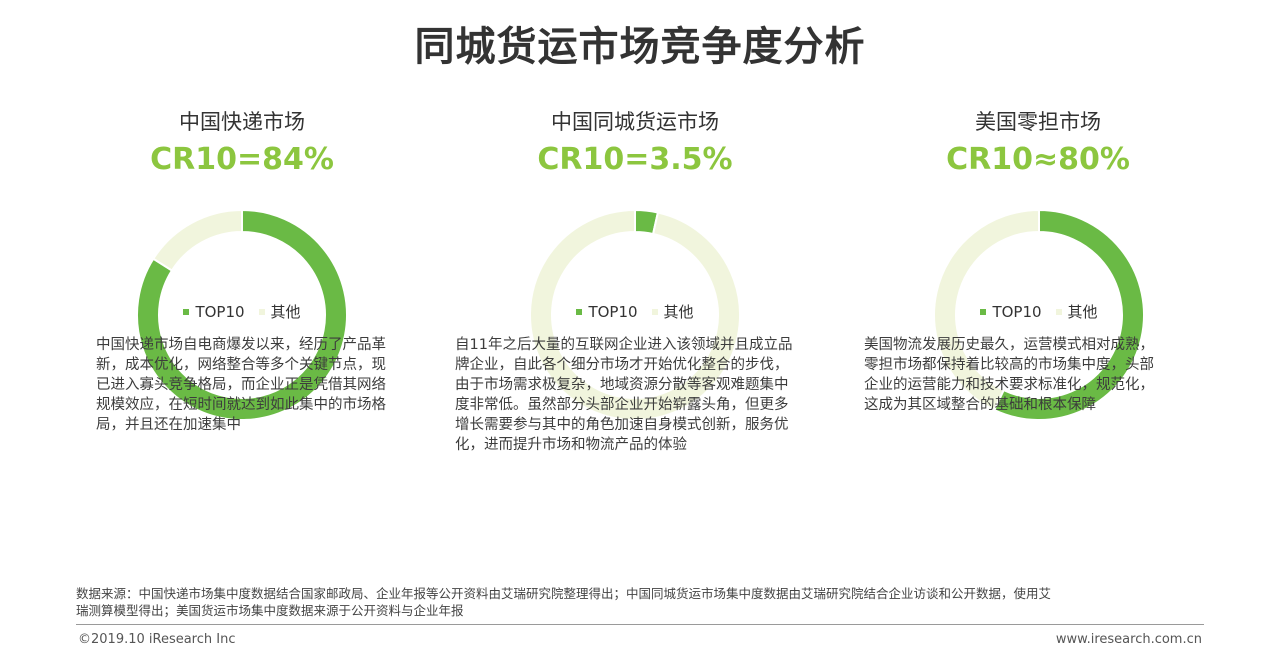 The height and width of the screenshot is (663, 1280). What do you see at coordinates (241, 405) in the screenshot?
I see `description-line: 规模效应，在短时间就达到如此集中的市场格` at bounding box center [241, 405].